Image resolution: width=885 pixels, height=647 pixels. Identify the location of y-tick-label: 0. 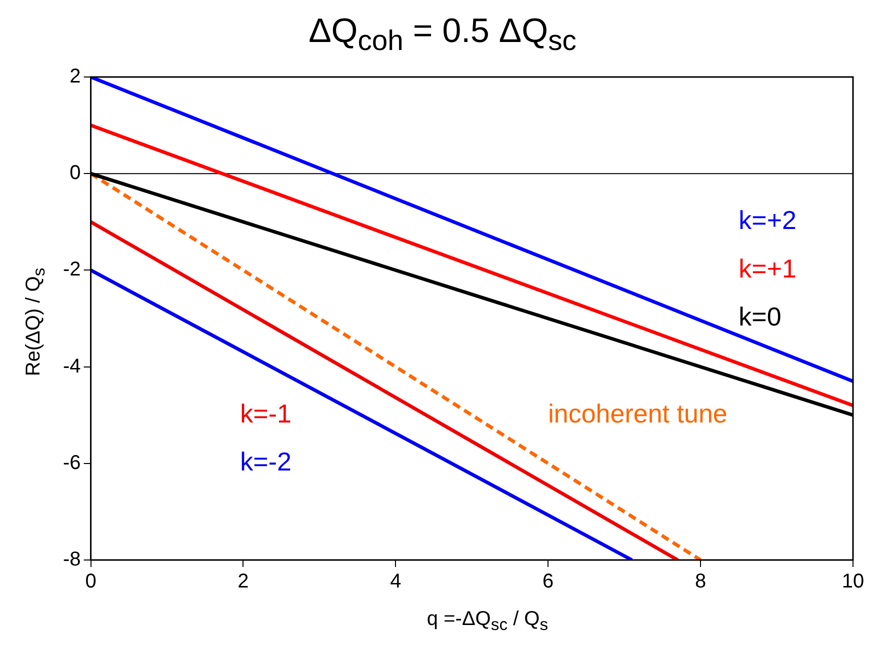
(75, 173).